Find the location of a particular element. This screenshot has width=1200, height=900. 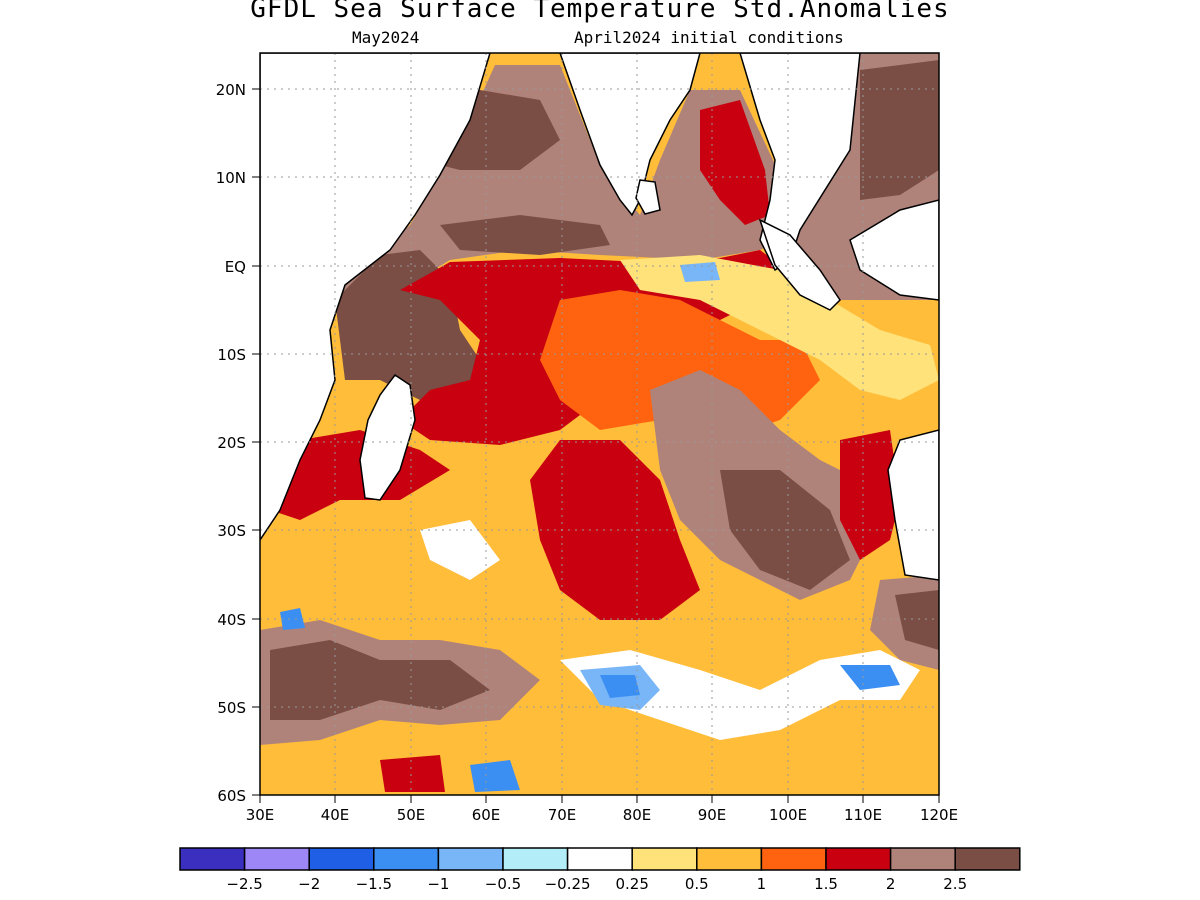

anomaly-region-eastern-yellow is located at coordinates (779, 327).